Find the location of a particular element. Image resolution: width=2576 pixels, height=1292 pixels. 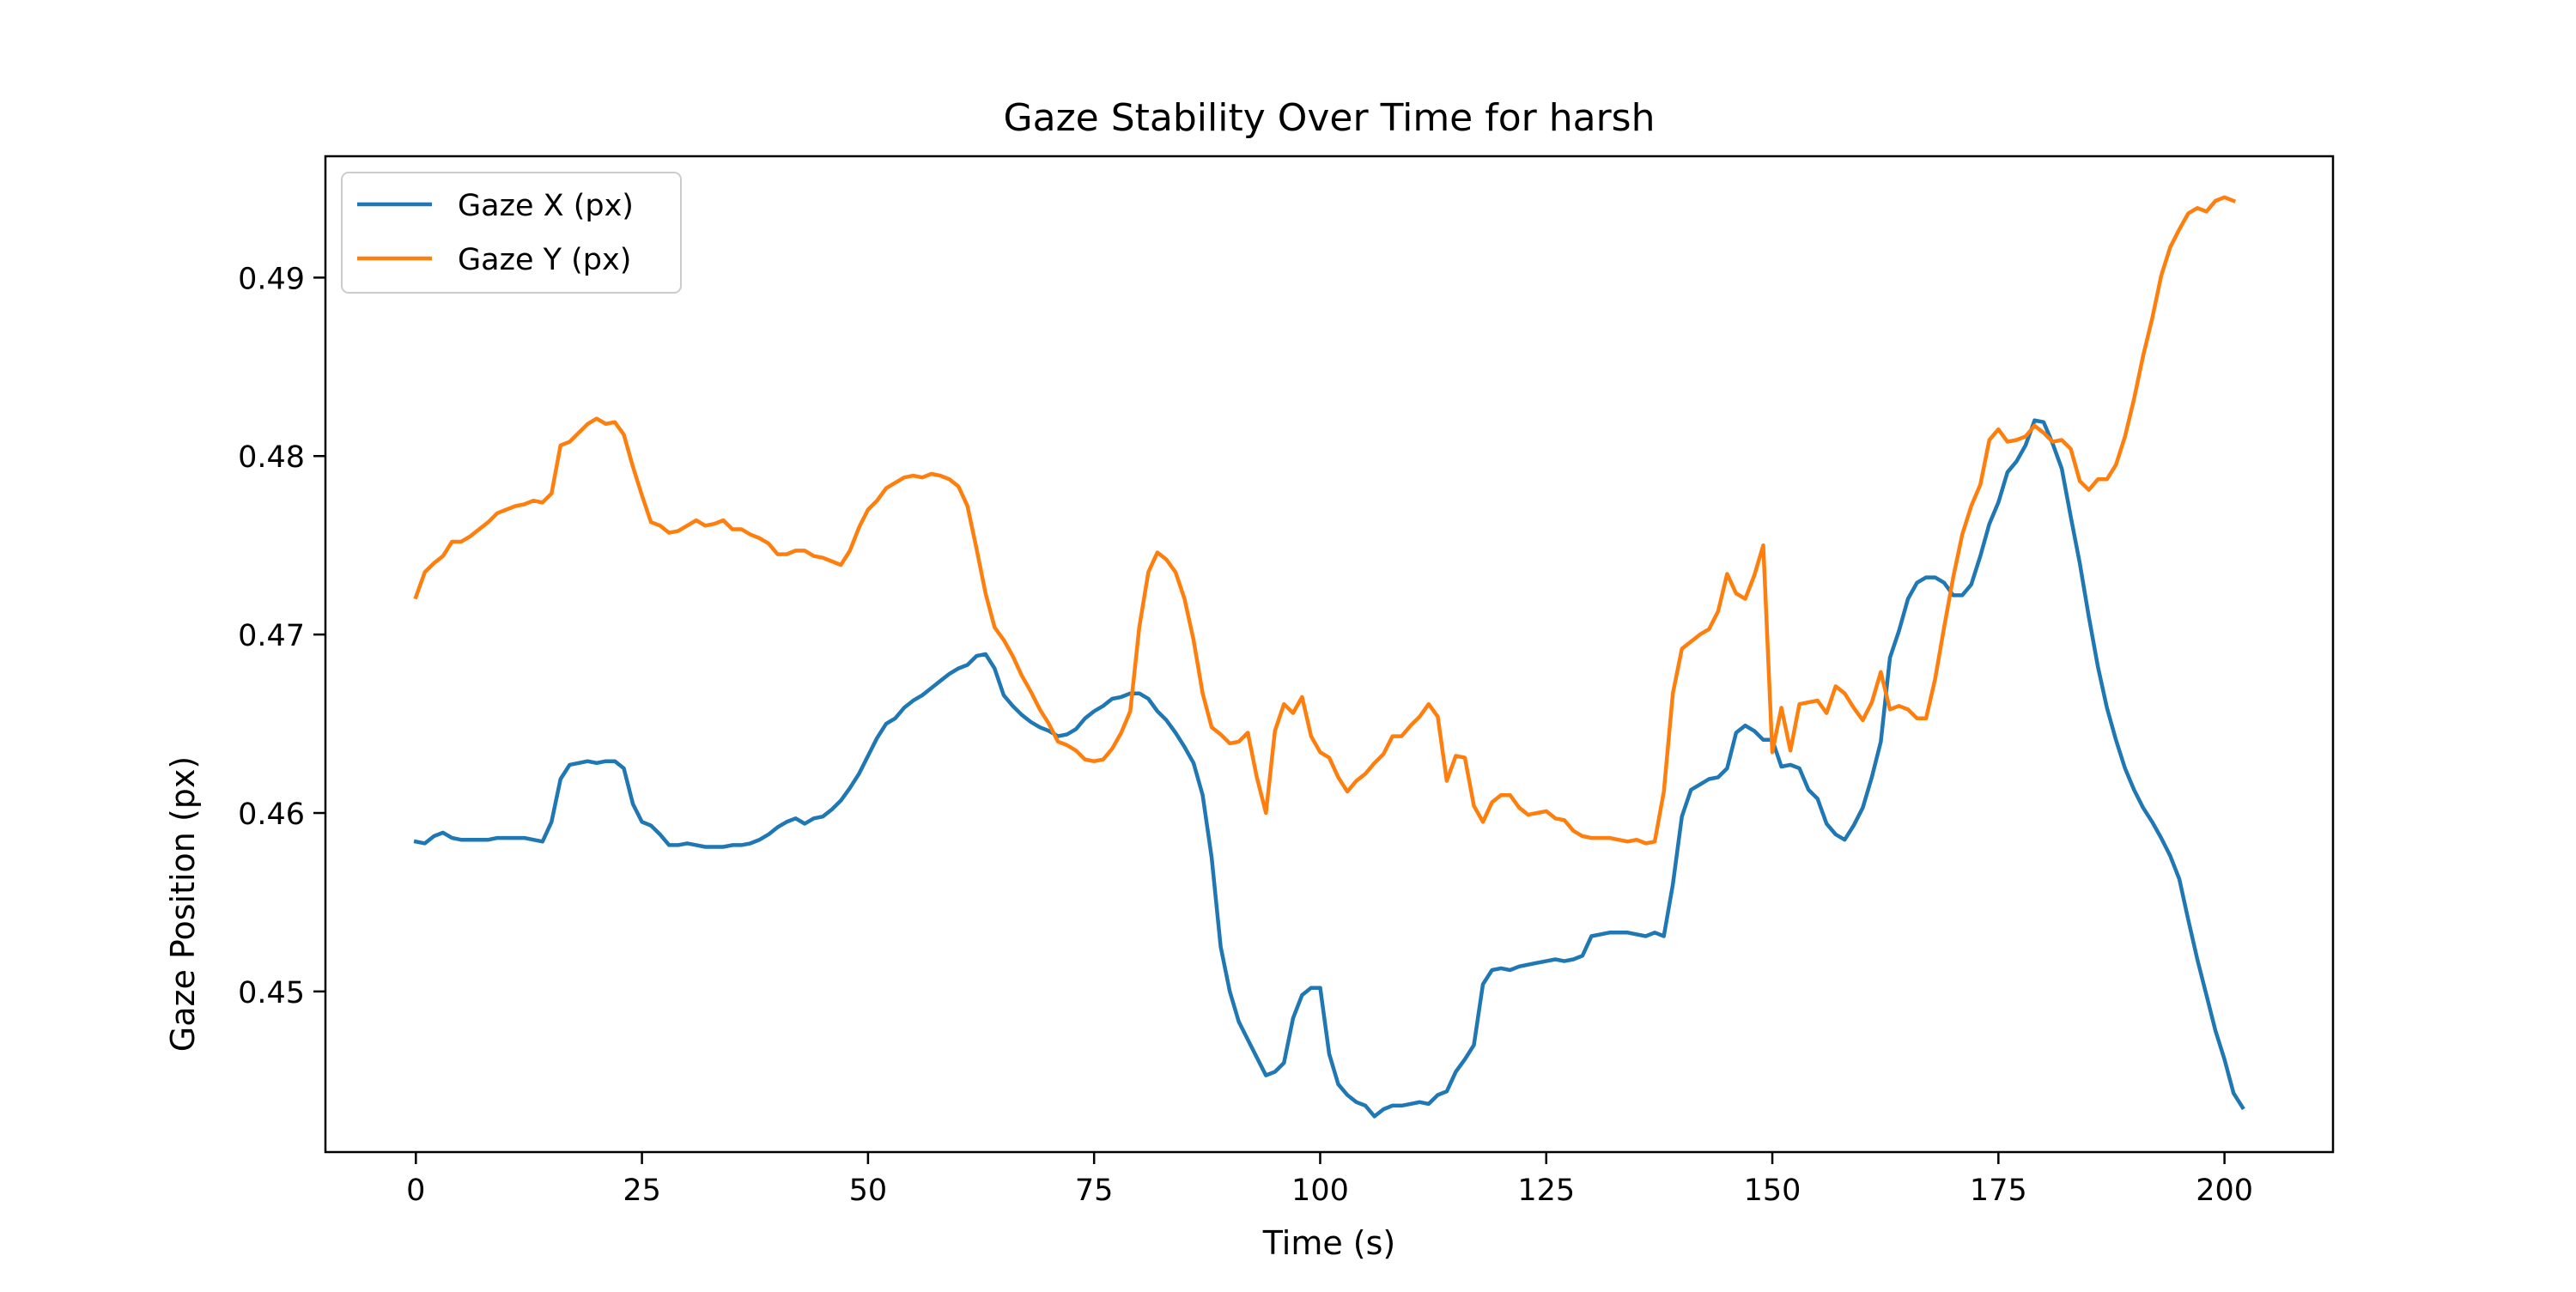

legend: Gaze X (px) Gaze Y (px) is located at coordinates (512, 233).